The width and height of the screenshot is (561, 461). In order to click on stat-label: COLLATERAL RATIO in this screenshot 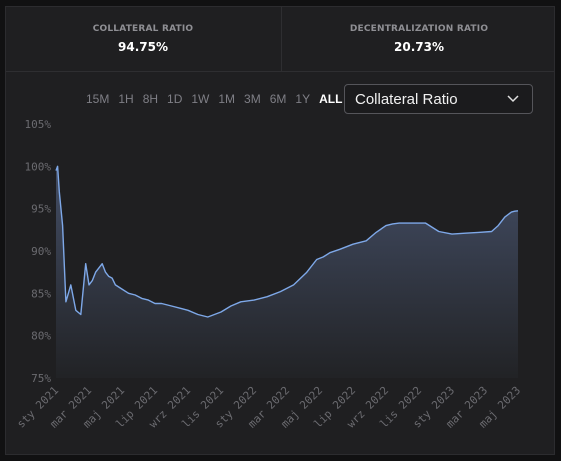, I will do `click(143, 29)`.